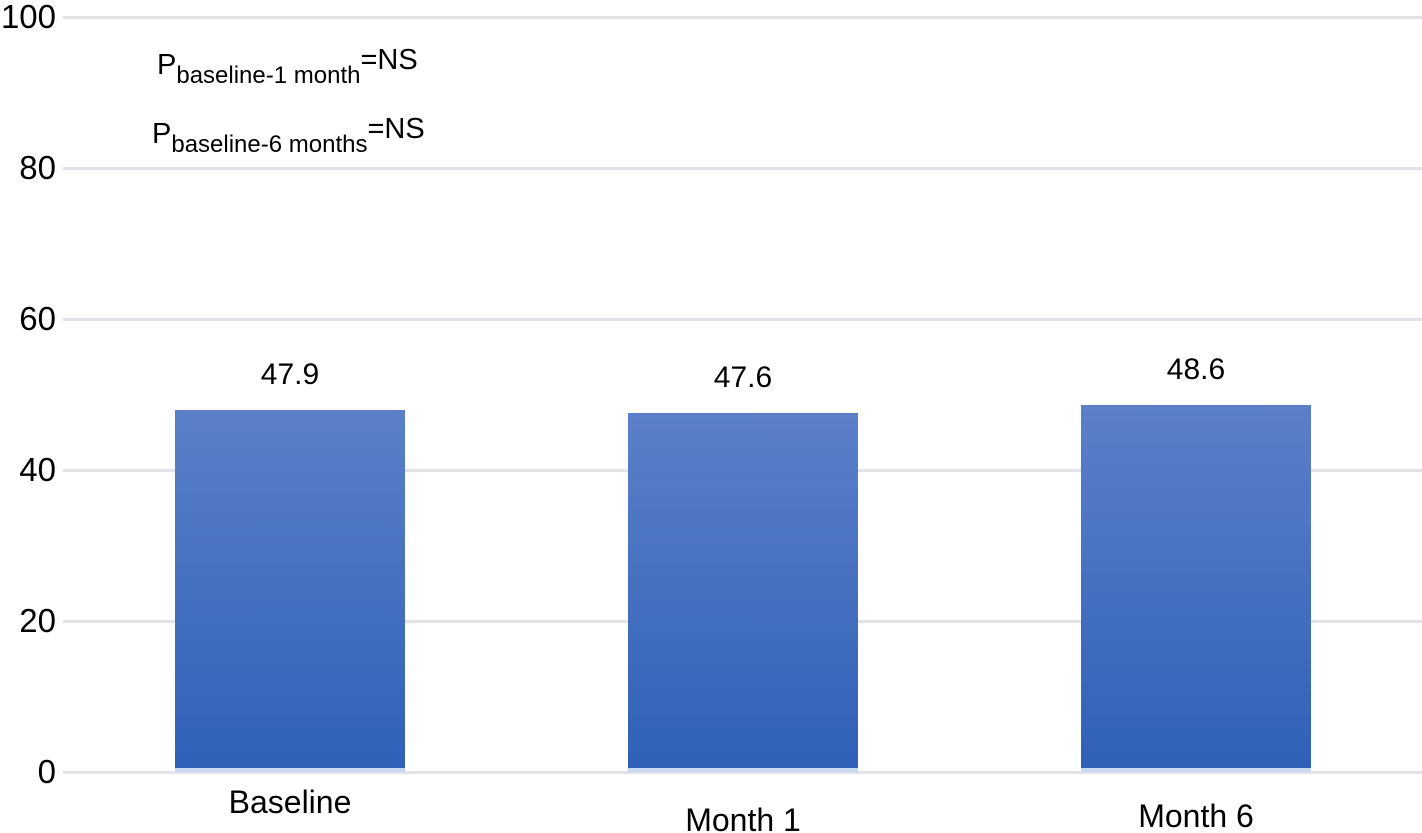 This screenshot has height=833, width=1422. Describe the element at coordinates (268, 75) in the screenshot. I see `annotation-subscript: baseline-1 month` at that location.